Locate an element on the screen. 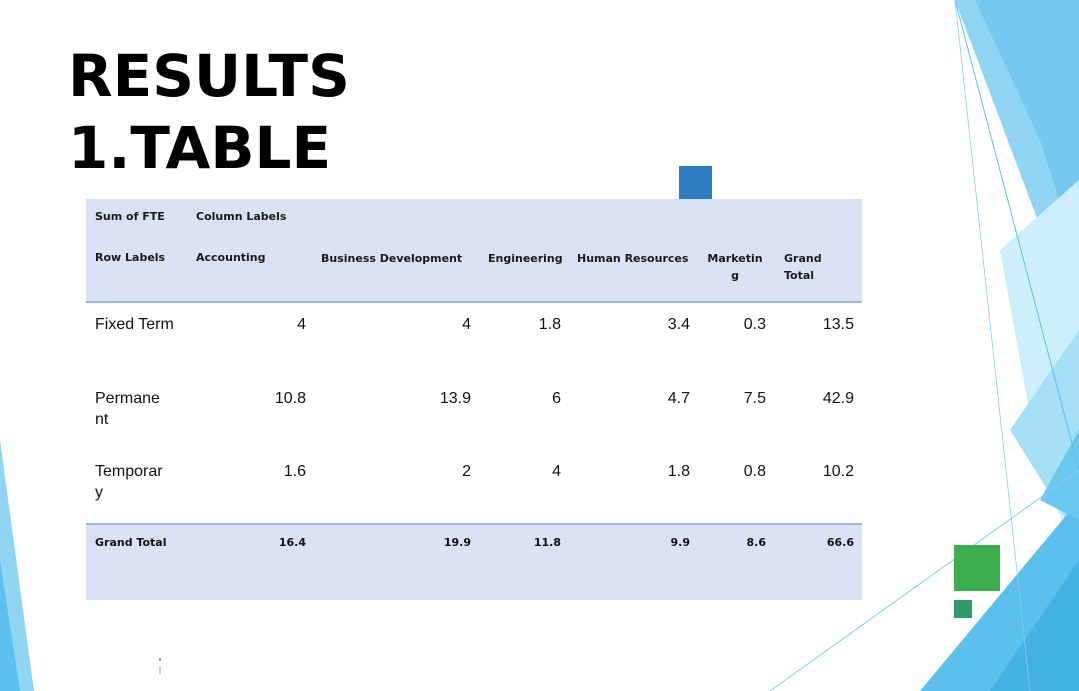 The image size is (1079, 691). col-header-accounting: Accounting is located at coordinates (231, 257).